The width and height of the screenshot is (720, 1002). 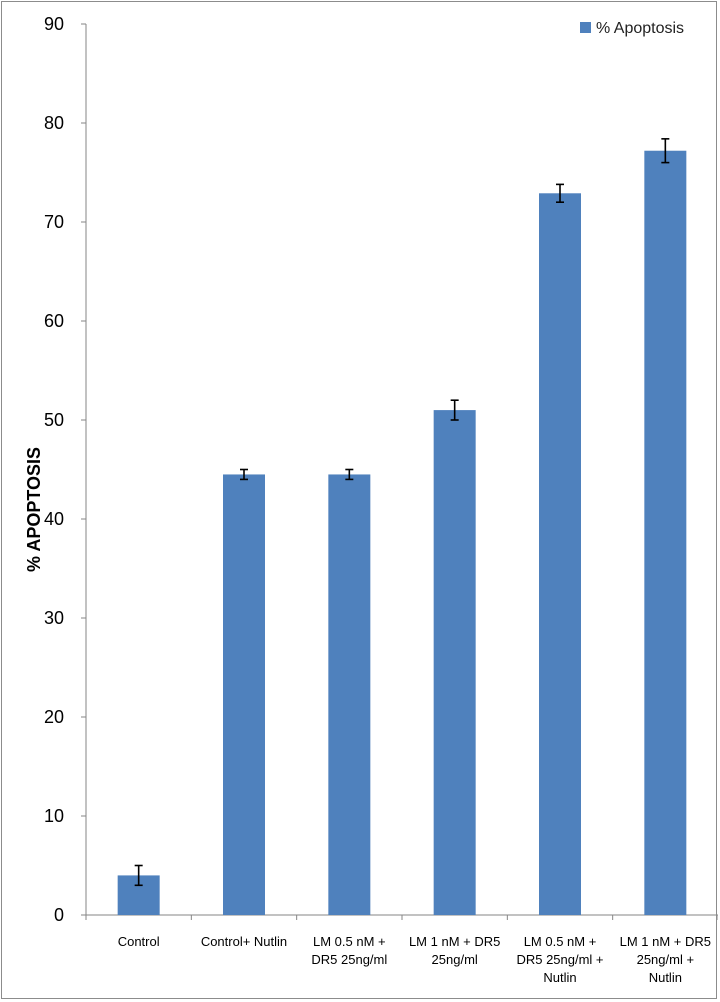 I want to click on y-tick-label: 50, so click(x=54, y=420).